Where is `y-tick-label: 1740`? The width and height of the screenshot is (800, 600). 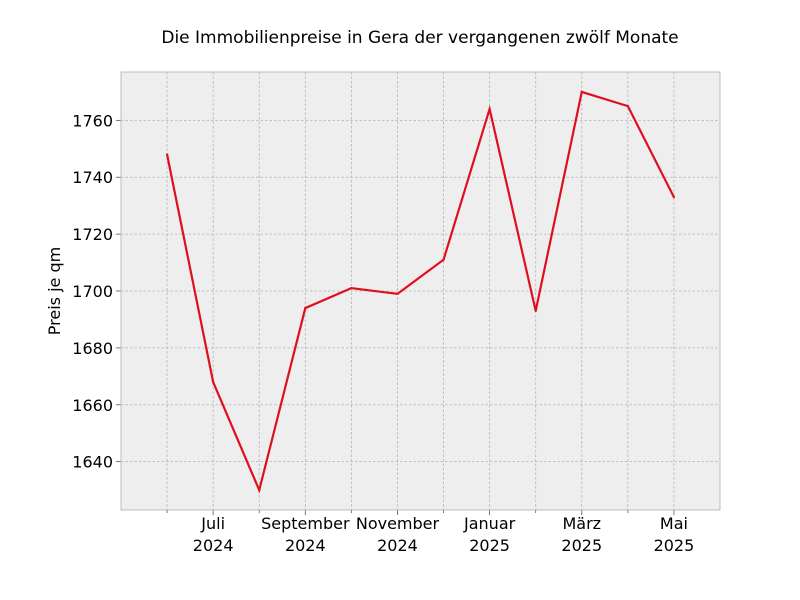
y-tick-label: 1740 is located at coordinates (92, 177).